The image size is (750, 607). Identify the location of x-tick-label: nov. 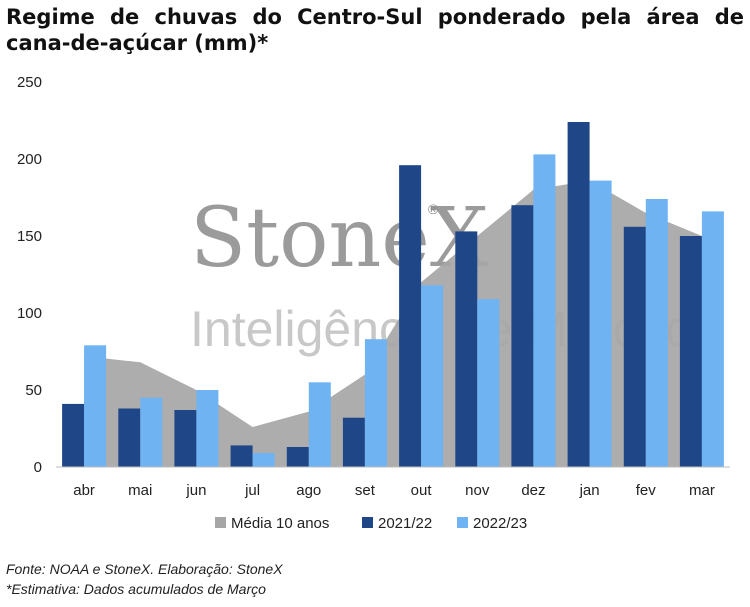
(477, 490).